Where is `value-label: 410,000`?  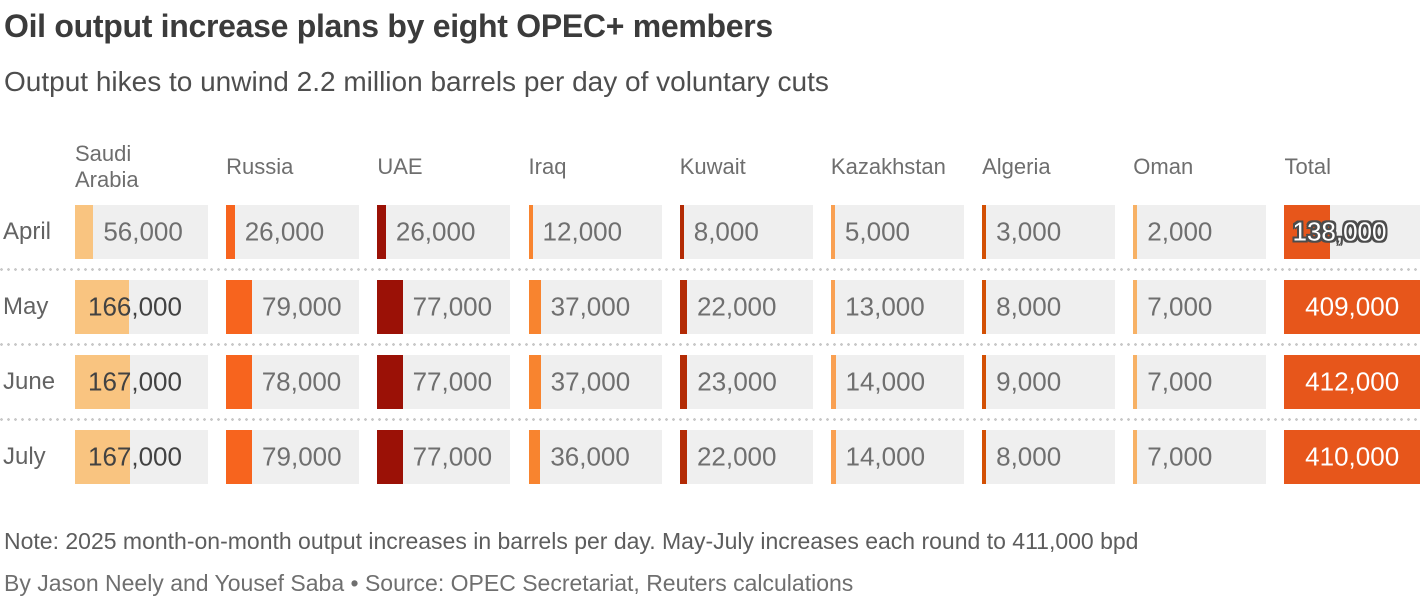
value-label: 410,000 is located at coordinates (1352, 456).